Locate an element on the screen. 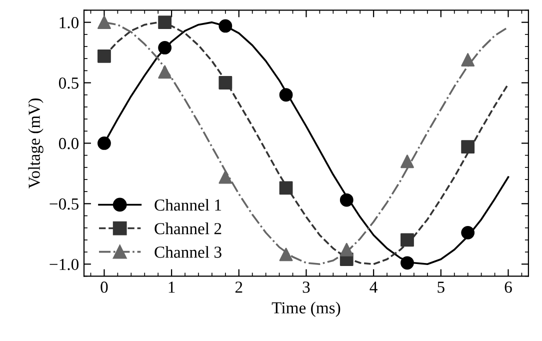 The height and width of the screenshot is (341, 542). x-tick-label: 3 is located at coordinates (306, 287).